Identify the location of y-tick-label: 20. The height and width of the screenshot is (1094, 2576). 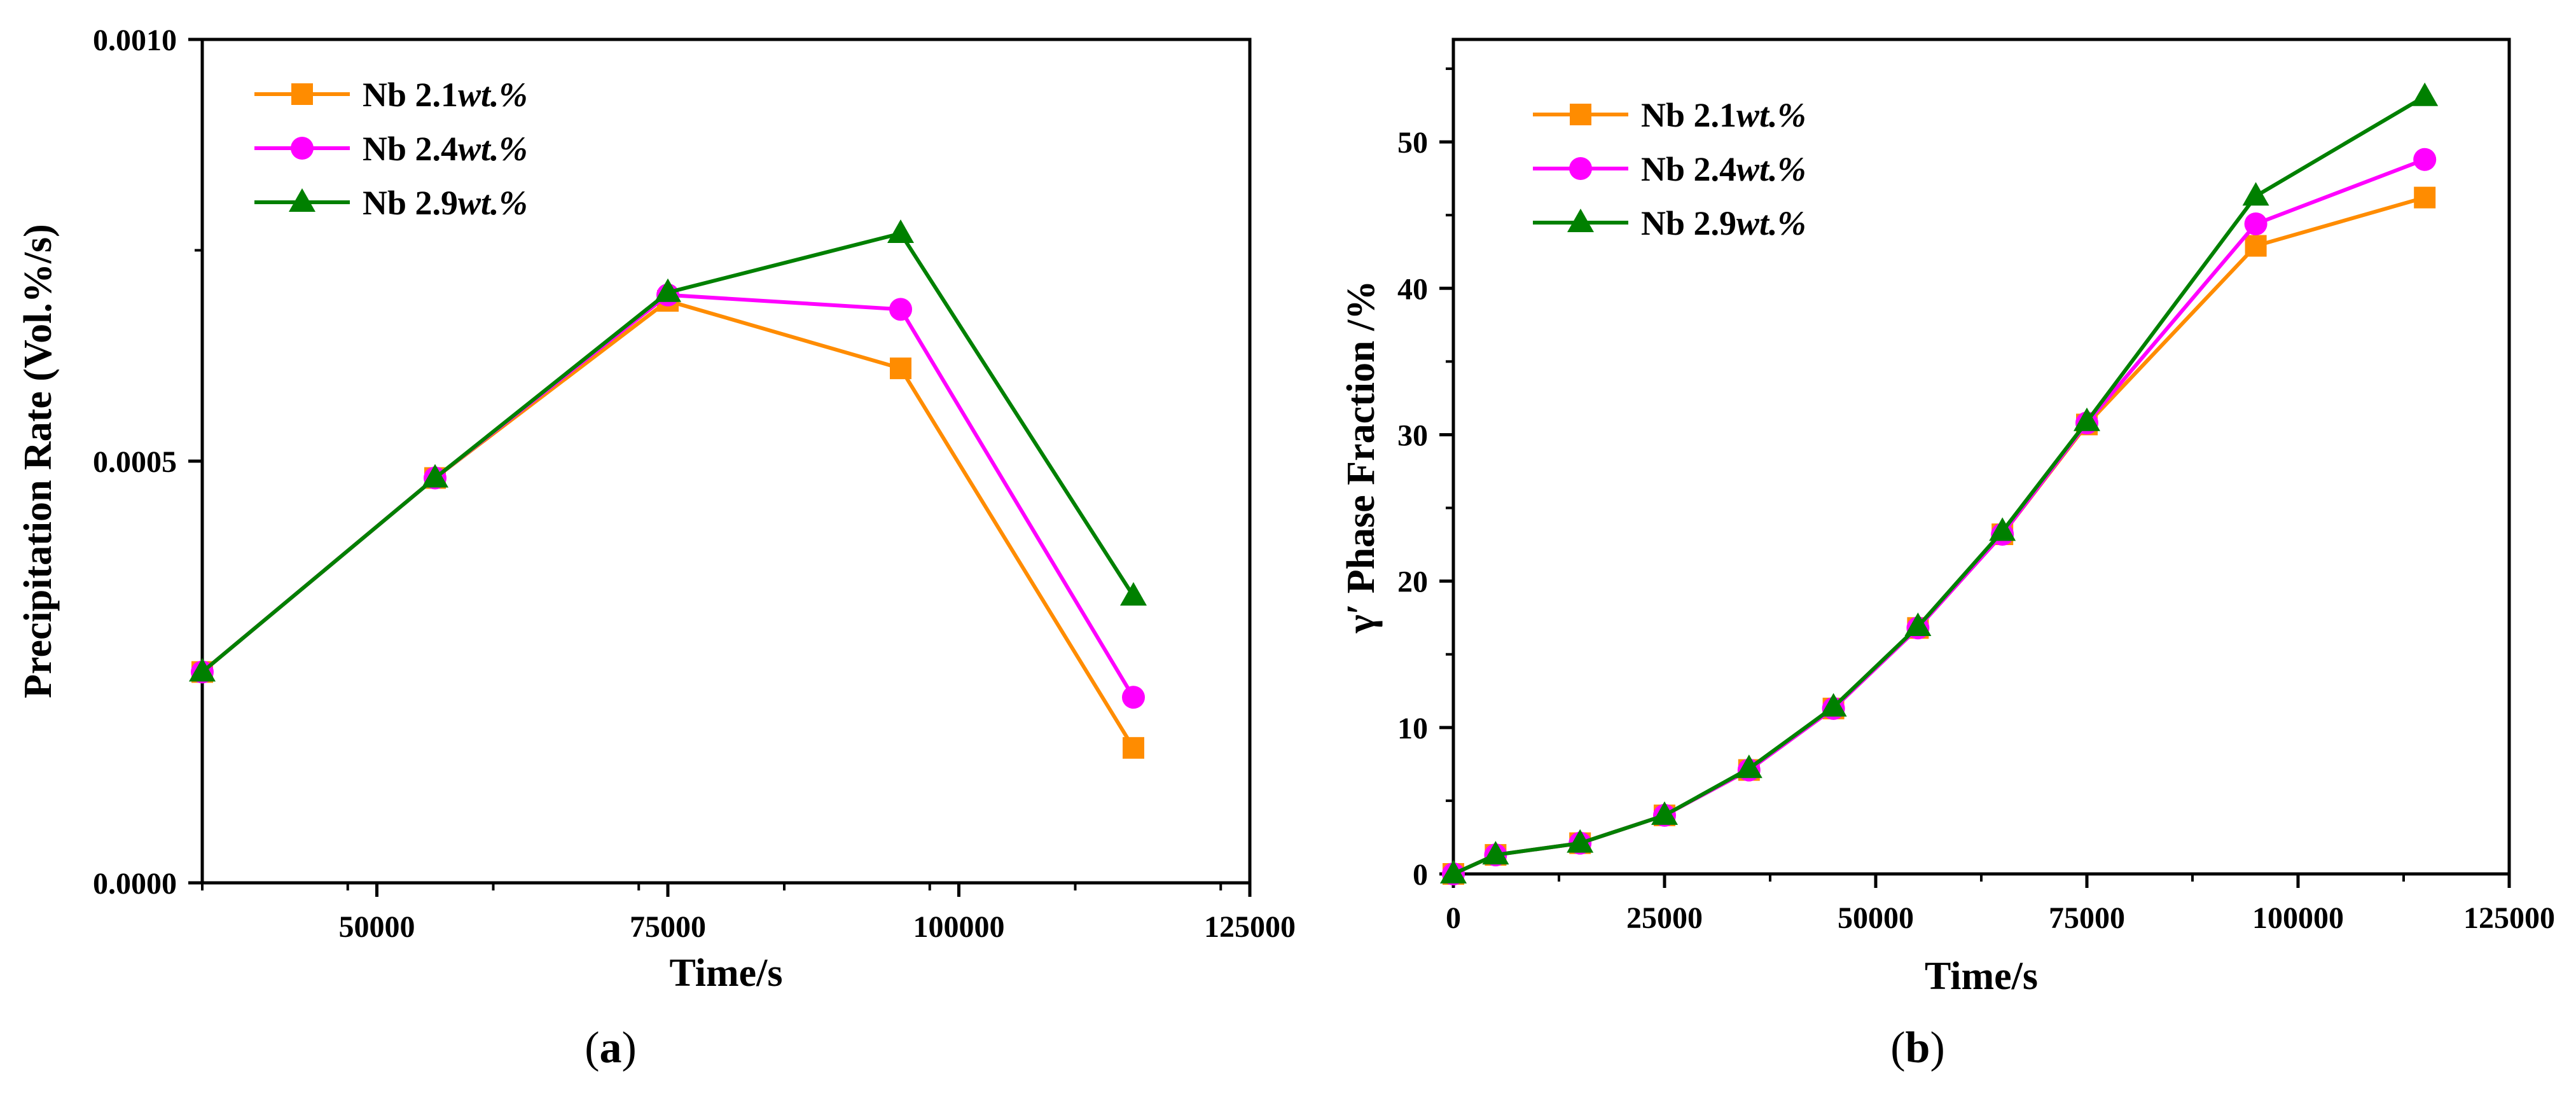
(1412, 582).